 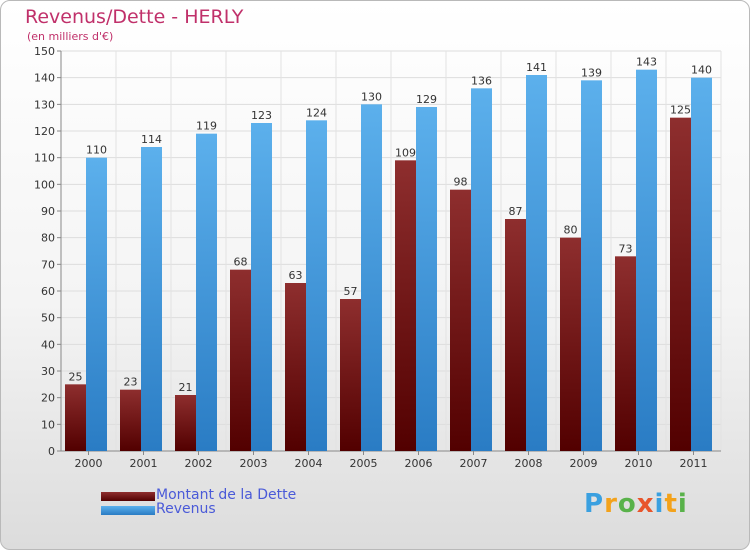 What do you see at coordinates (226, 495) in the screenshot?
I see `legend-label-dette: Montant de la Dette` at bounding box center [226, 495].